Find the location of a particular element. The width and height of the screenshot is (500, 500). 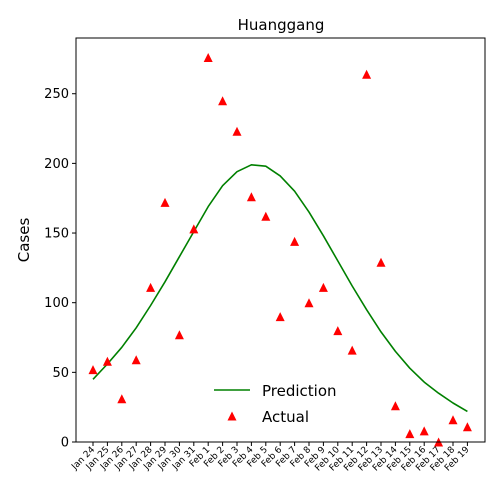

legend-prediction-label: Prediction is located at coordinates (299, 391).